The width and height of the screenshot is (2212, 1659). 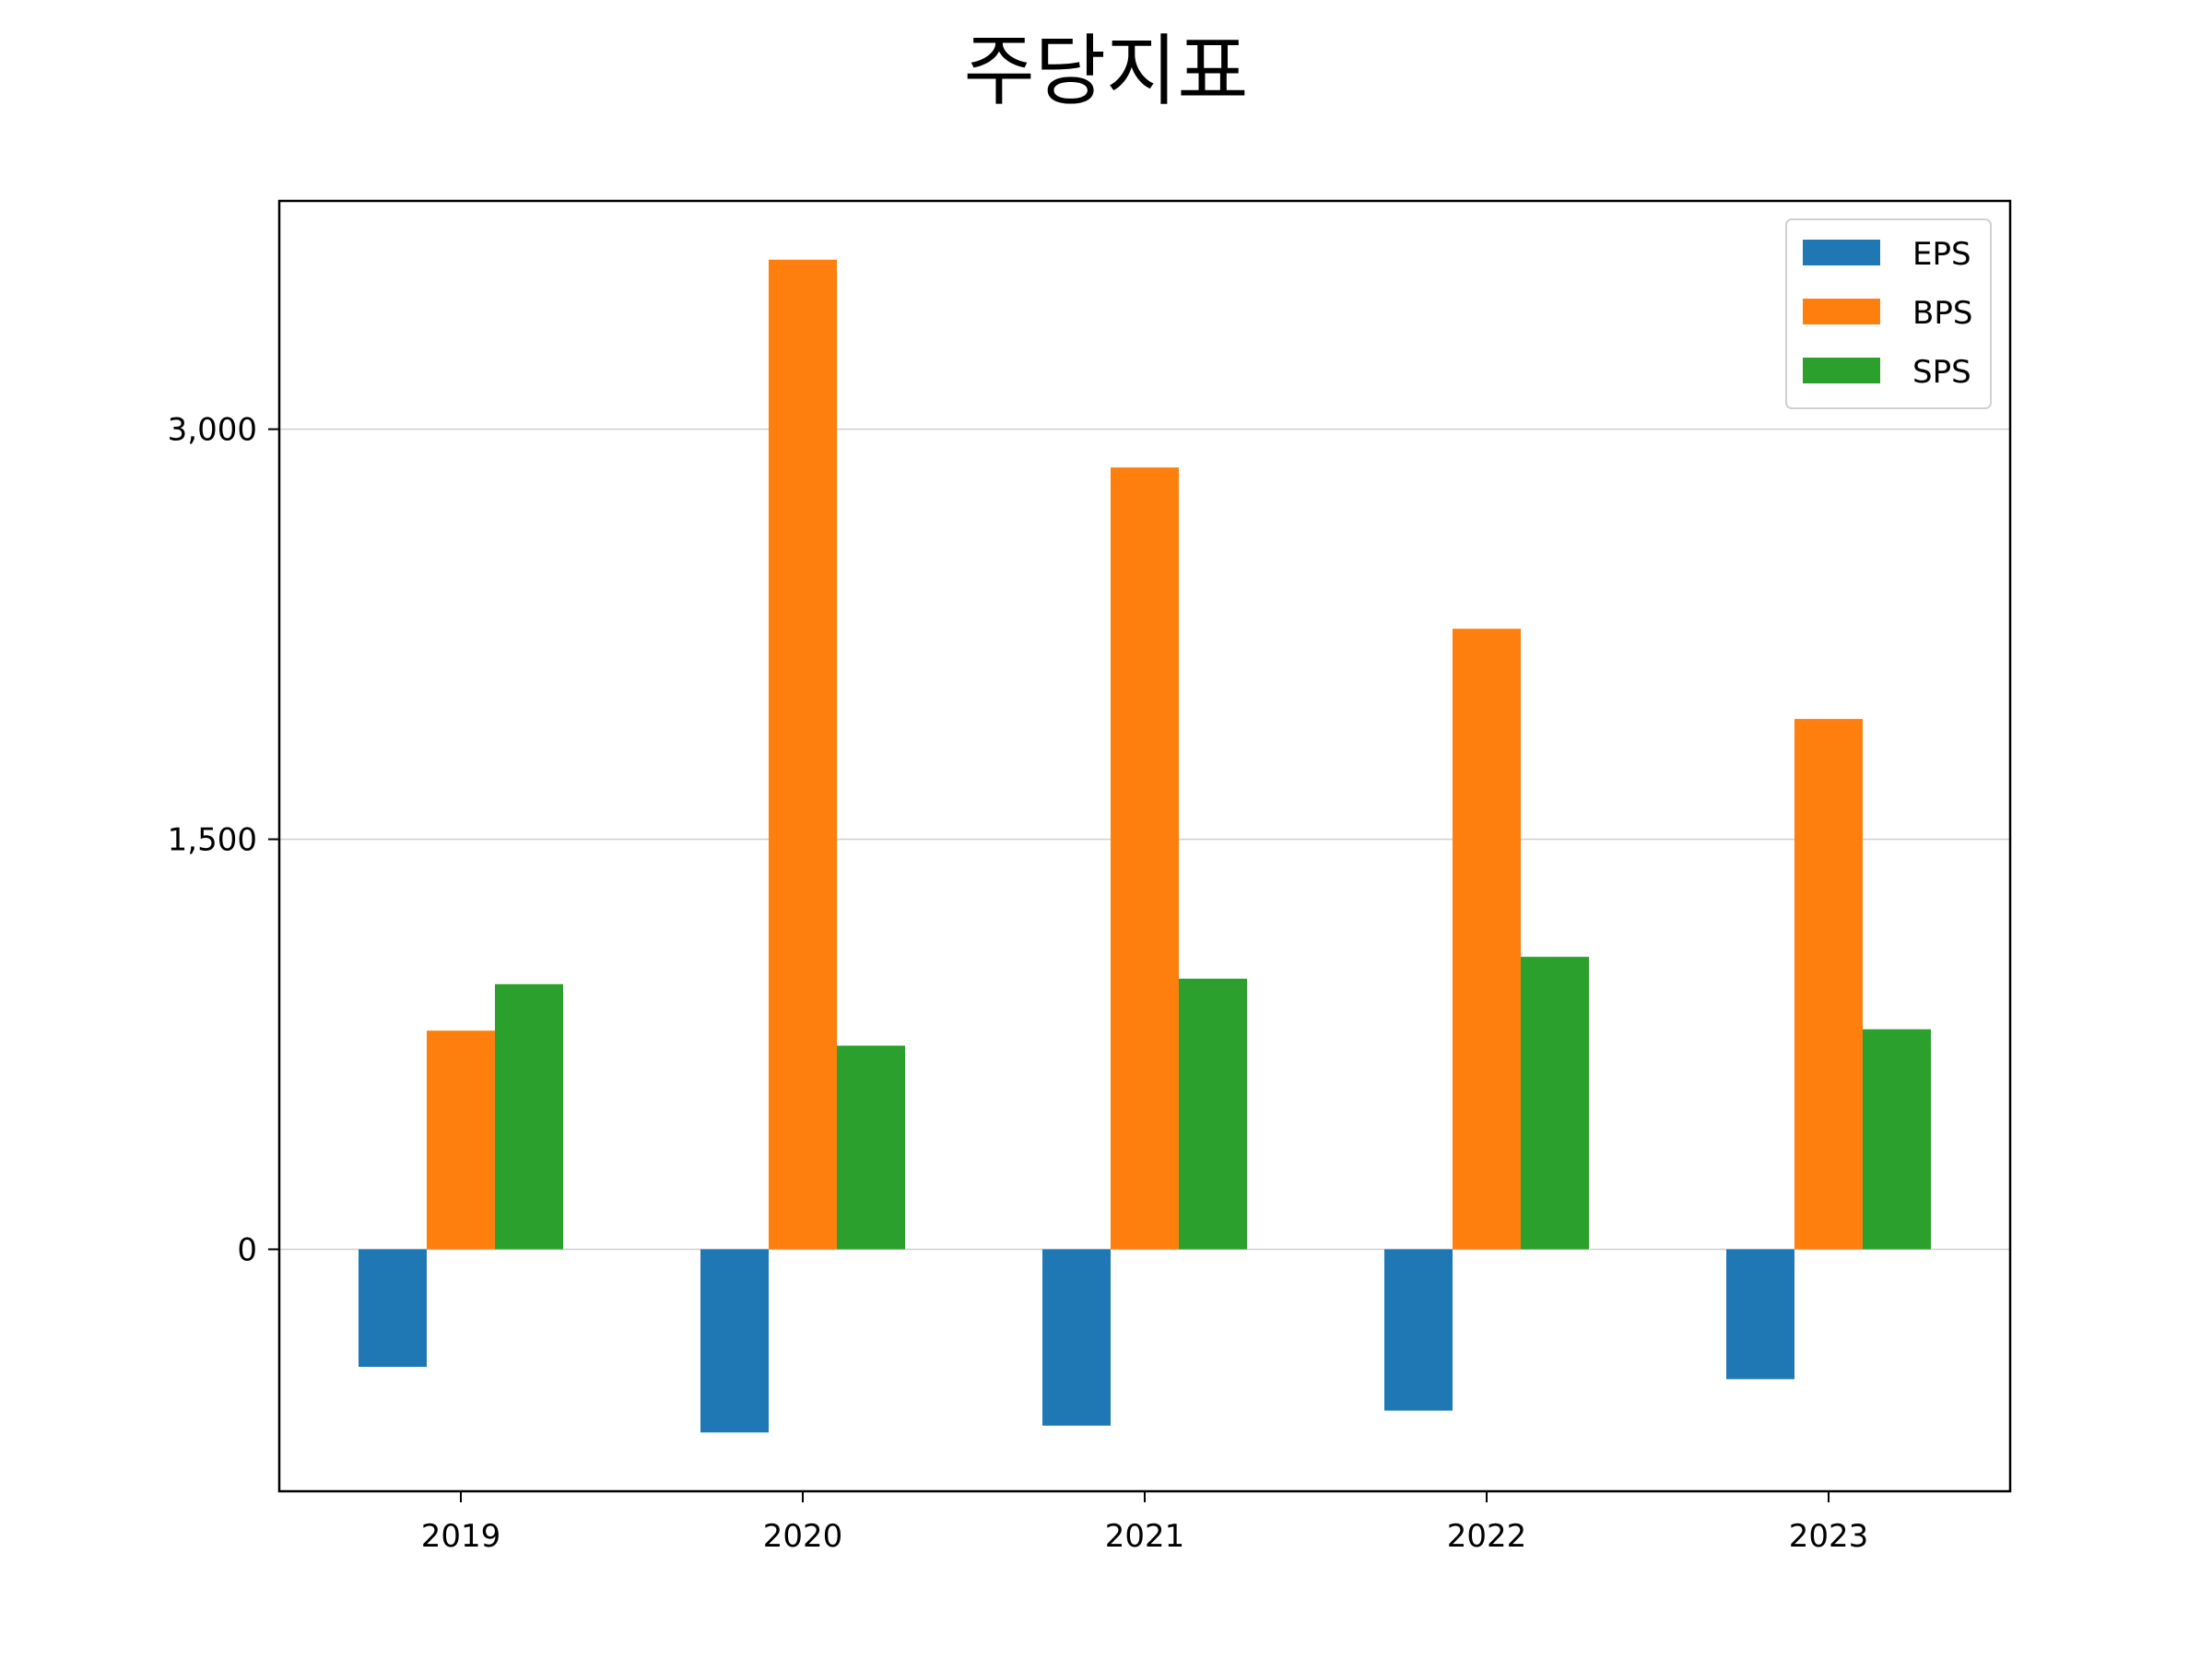 I want to click on y-tick-label: 1,500, so click(x=212, y=840).